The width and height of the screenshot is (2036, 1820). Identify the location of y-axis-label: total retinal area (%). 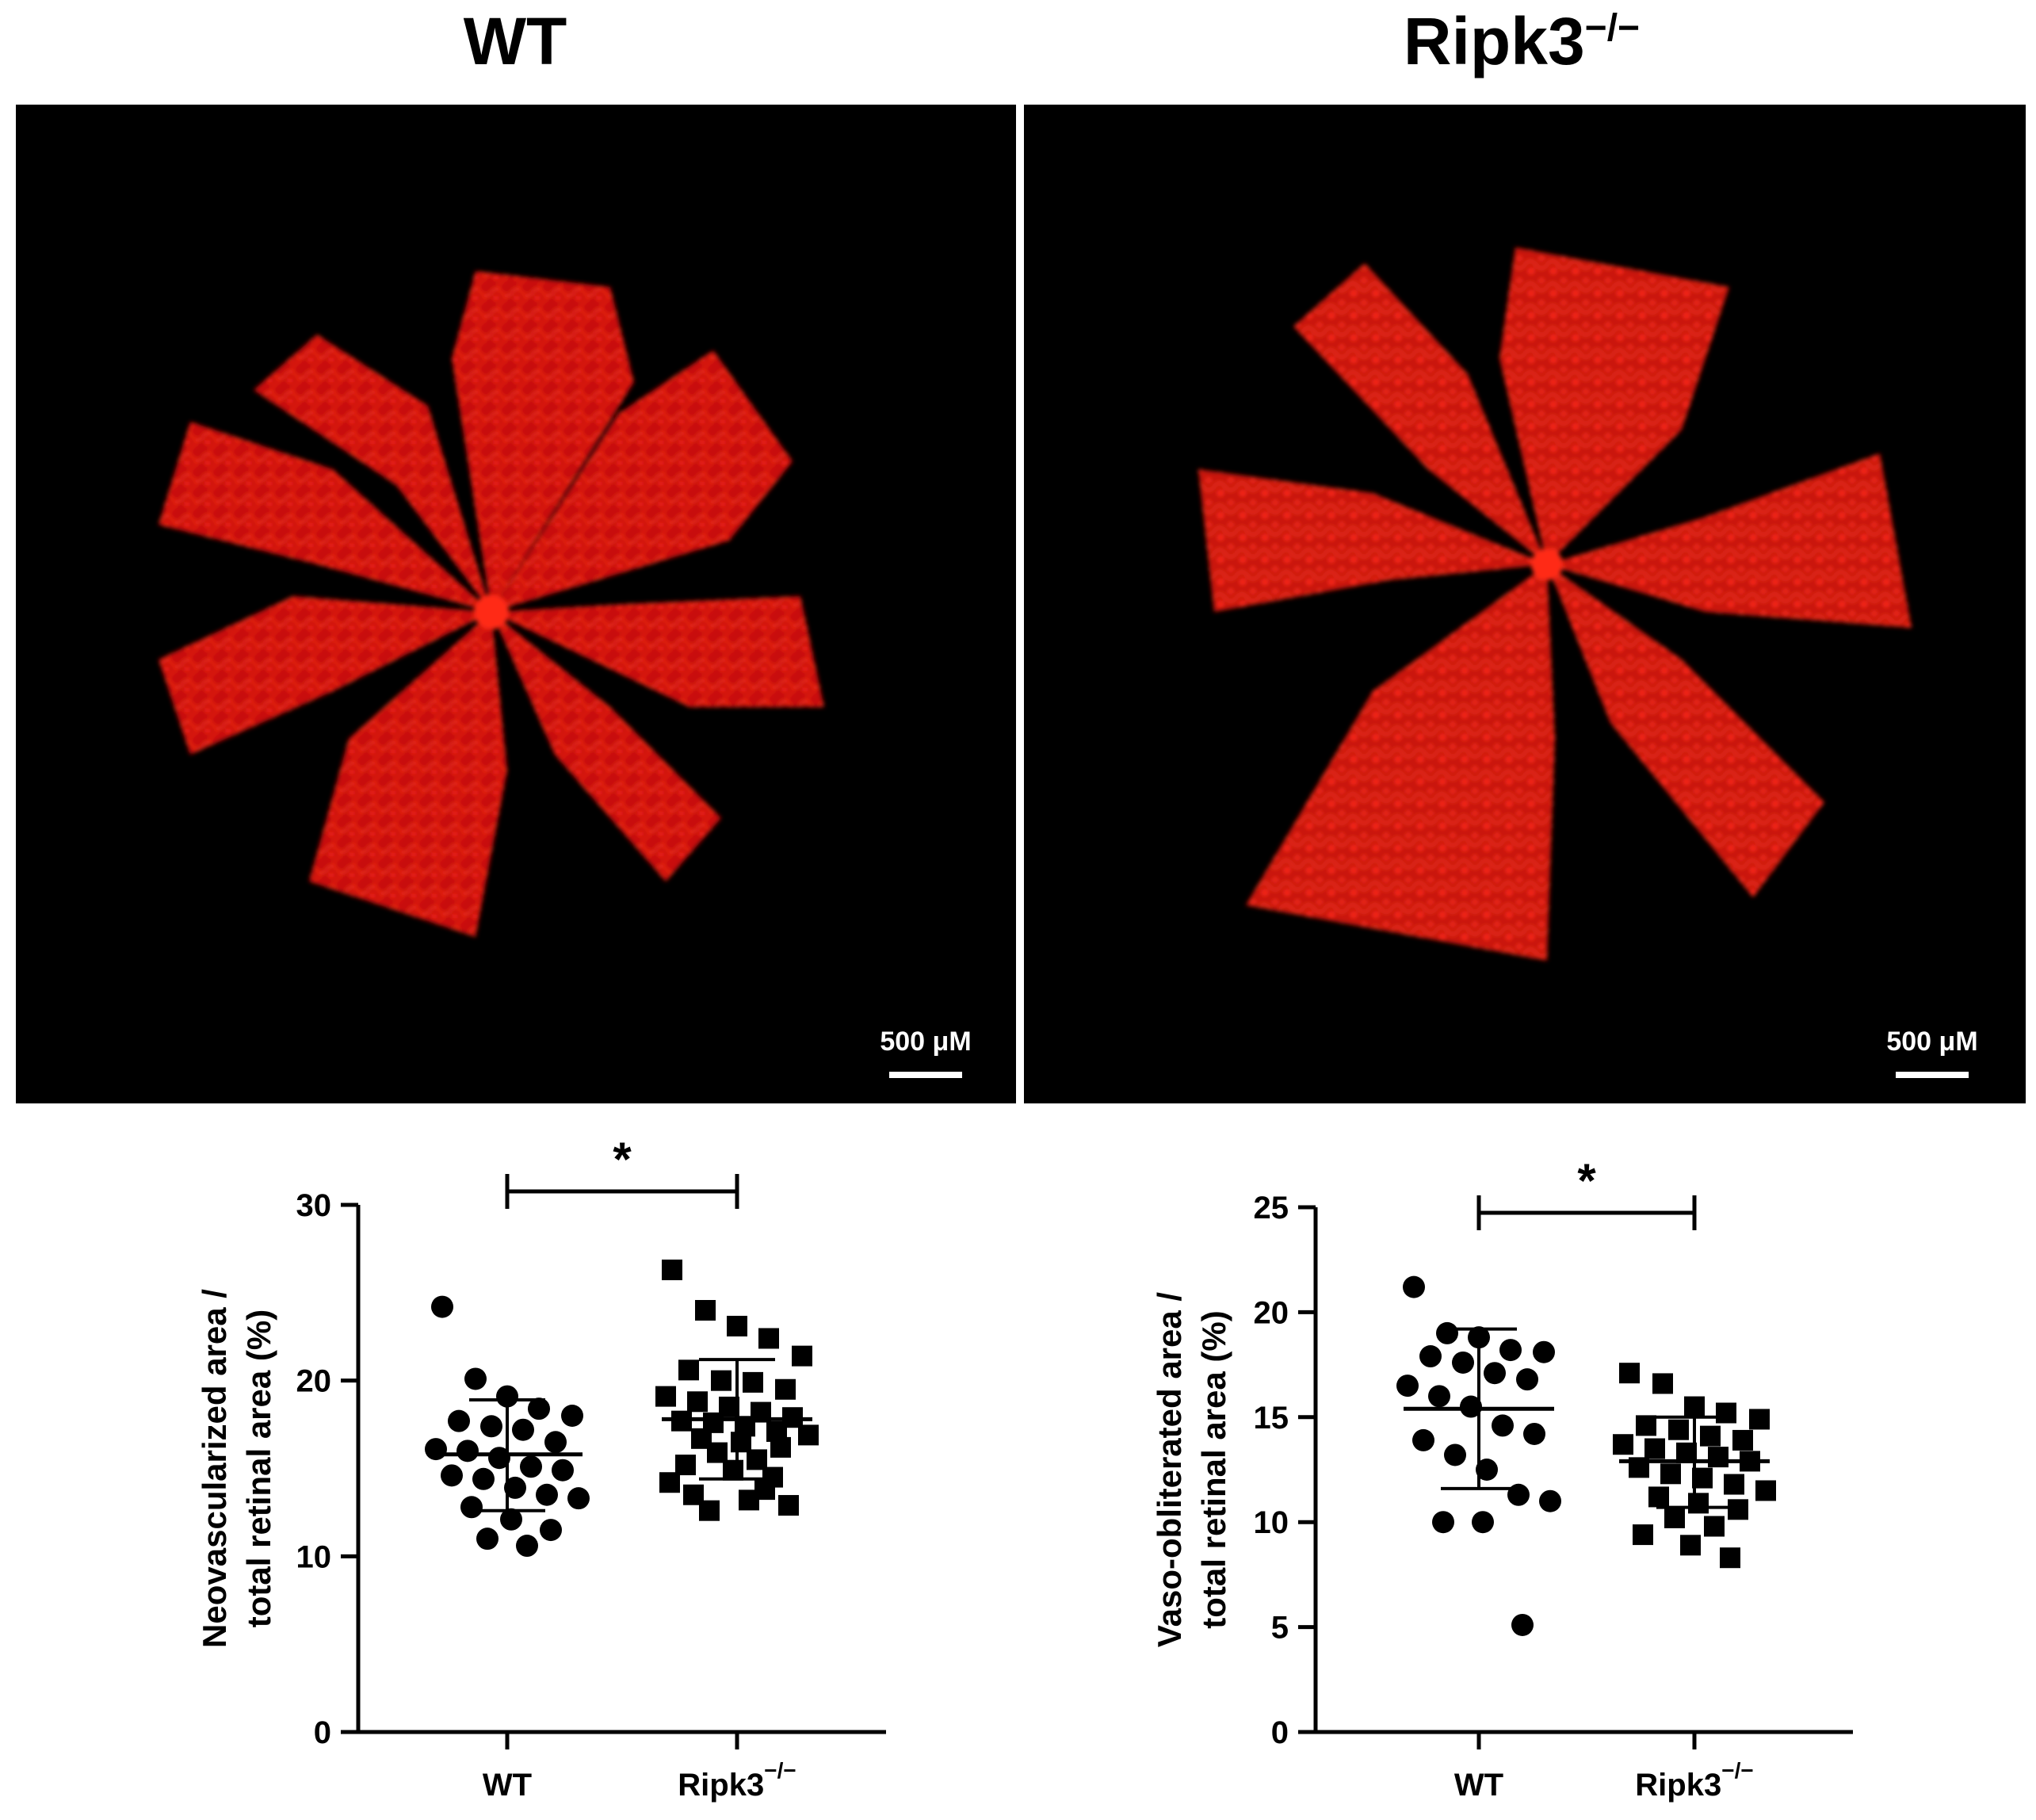
(258, 1468).